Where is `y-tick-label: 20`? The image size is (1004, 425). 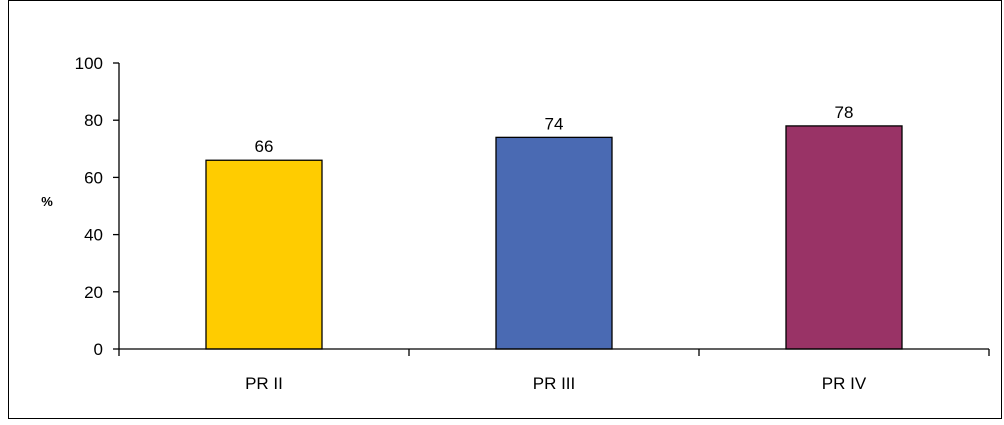
y-tick-label: 20 is located at coordinates (93, 292).